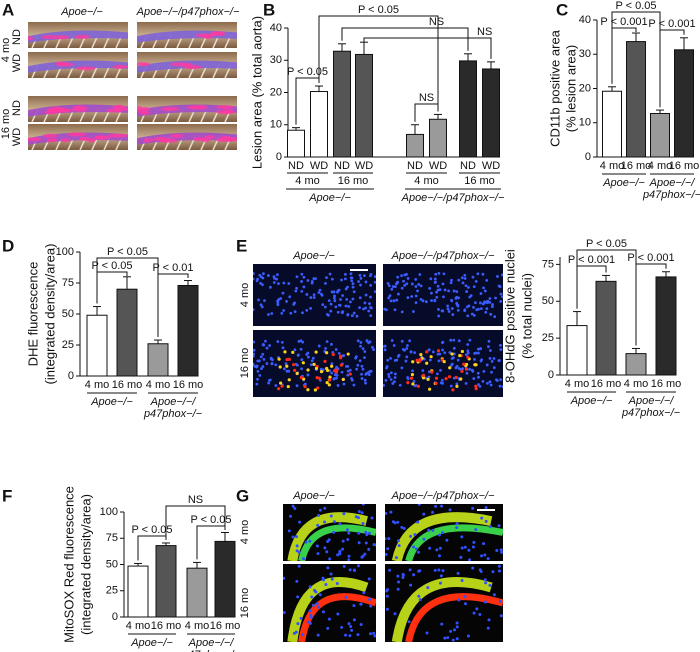  Describe the element at coordinates (17, 137) in the screenshot. I see `diet-label: WD` at that location.